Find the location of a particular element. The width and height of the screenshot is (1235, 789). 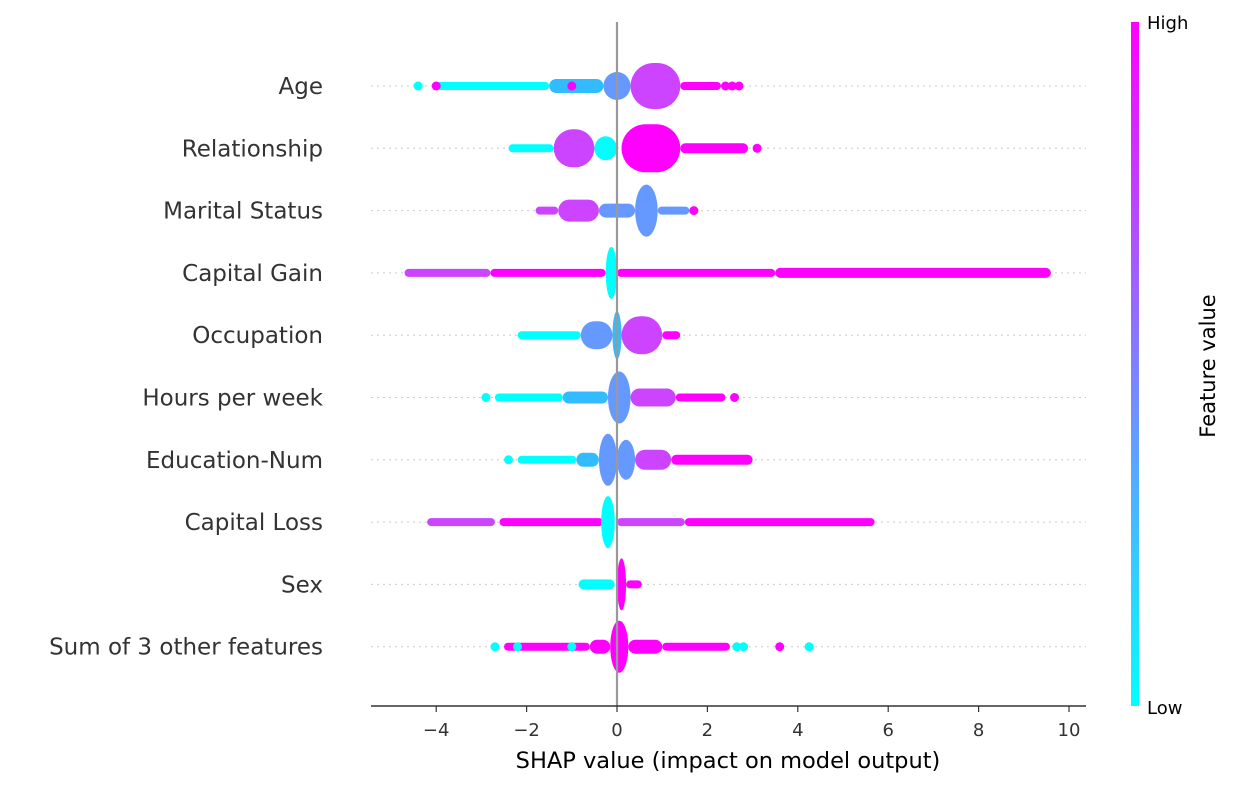

colorbar is located at coordinates (1135, 364).